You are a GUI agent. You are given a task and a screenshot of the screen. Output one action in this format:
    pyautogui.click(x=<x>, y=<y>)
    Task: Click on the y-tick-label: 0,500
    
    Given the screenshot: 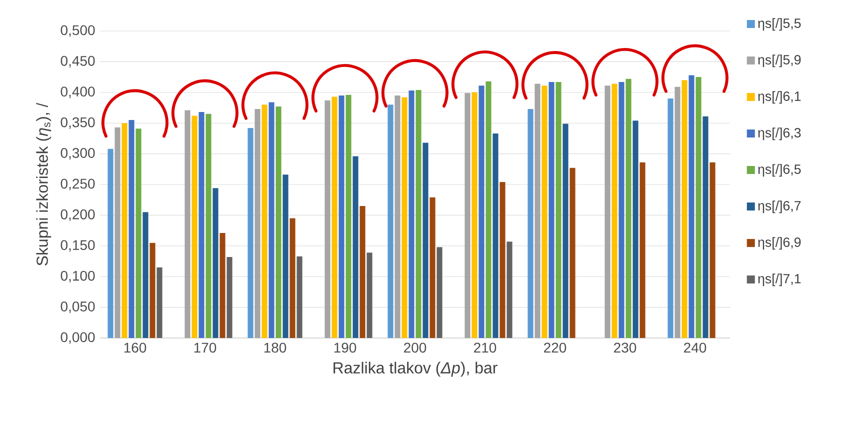 What is the action you would take?
    pyautogui.click(x=77, y=31)
    